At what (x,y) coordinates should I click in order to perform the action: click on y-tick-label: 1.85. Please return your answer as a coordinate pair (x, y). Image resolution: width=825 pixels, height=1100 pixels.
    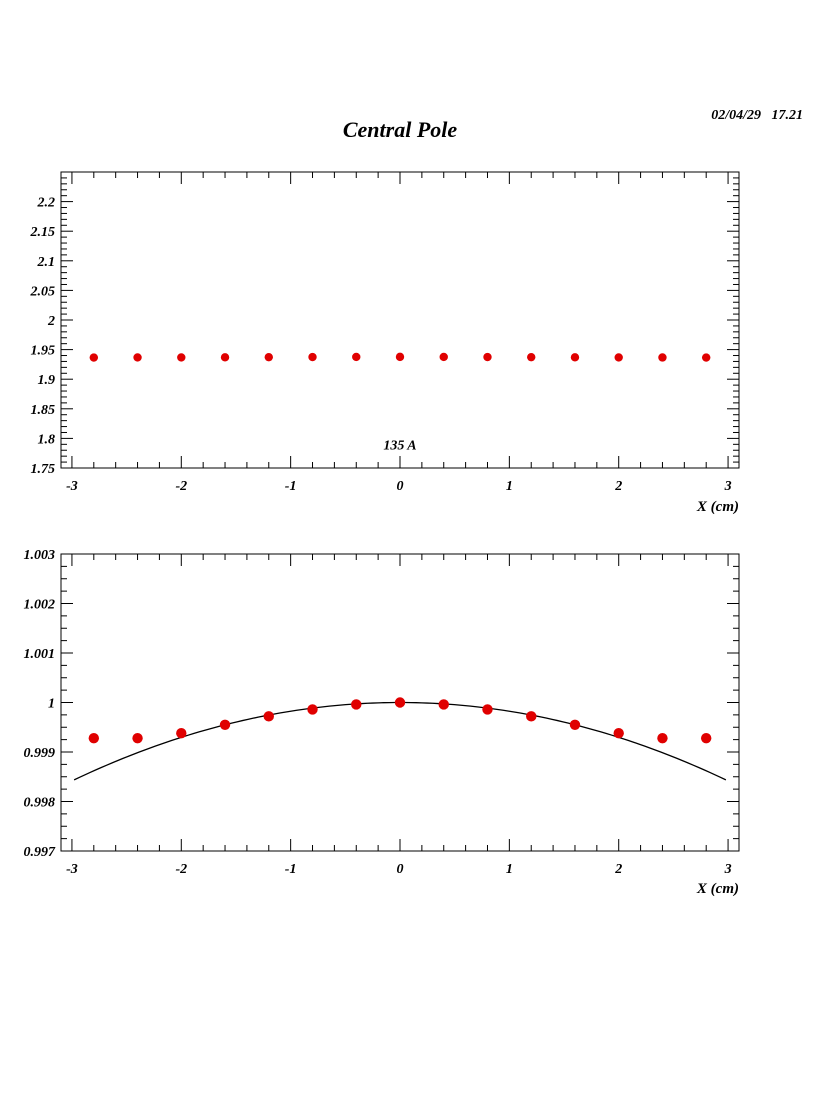
    Looking at the image, I should click on (43, 410).